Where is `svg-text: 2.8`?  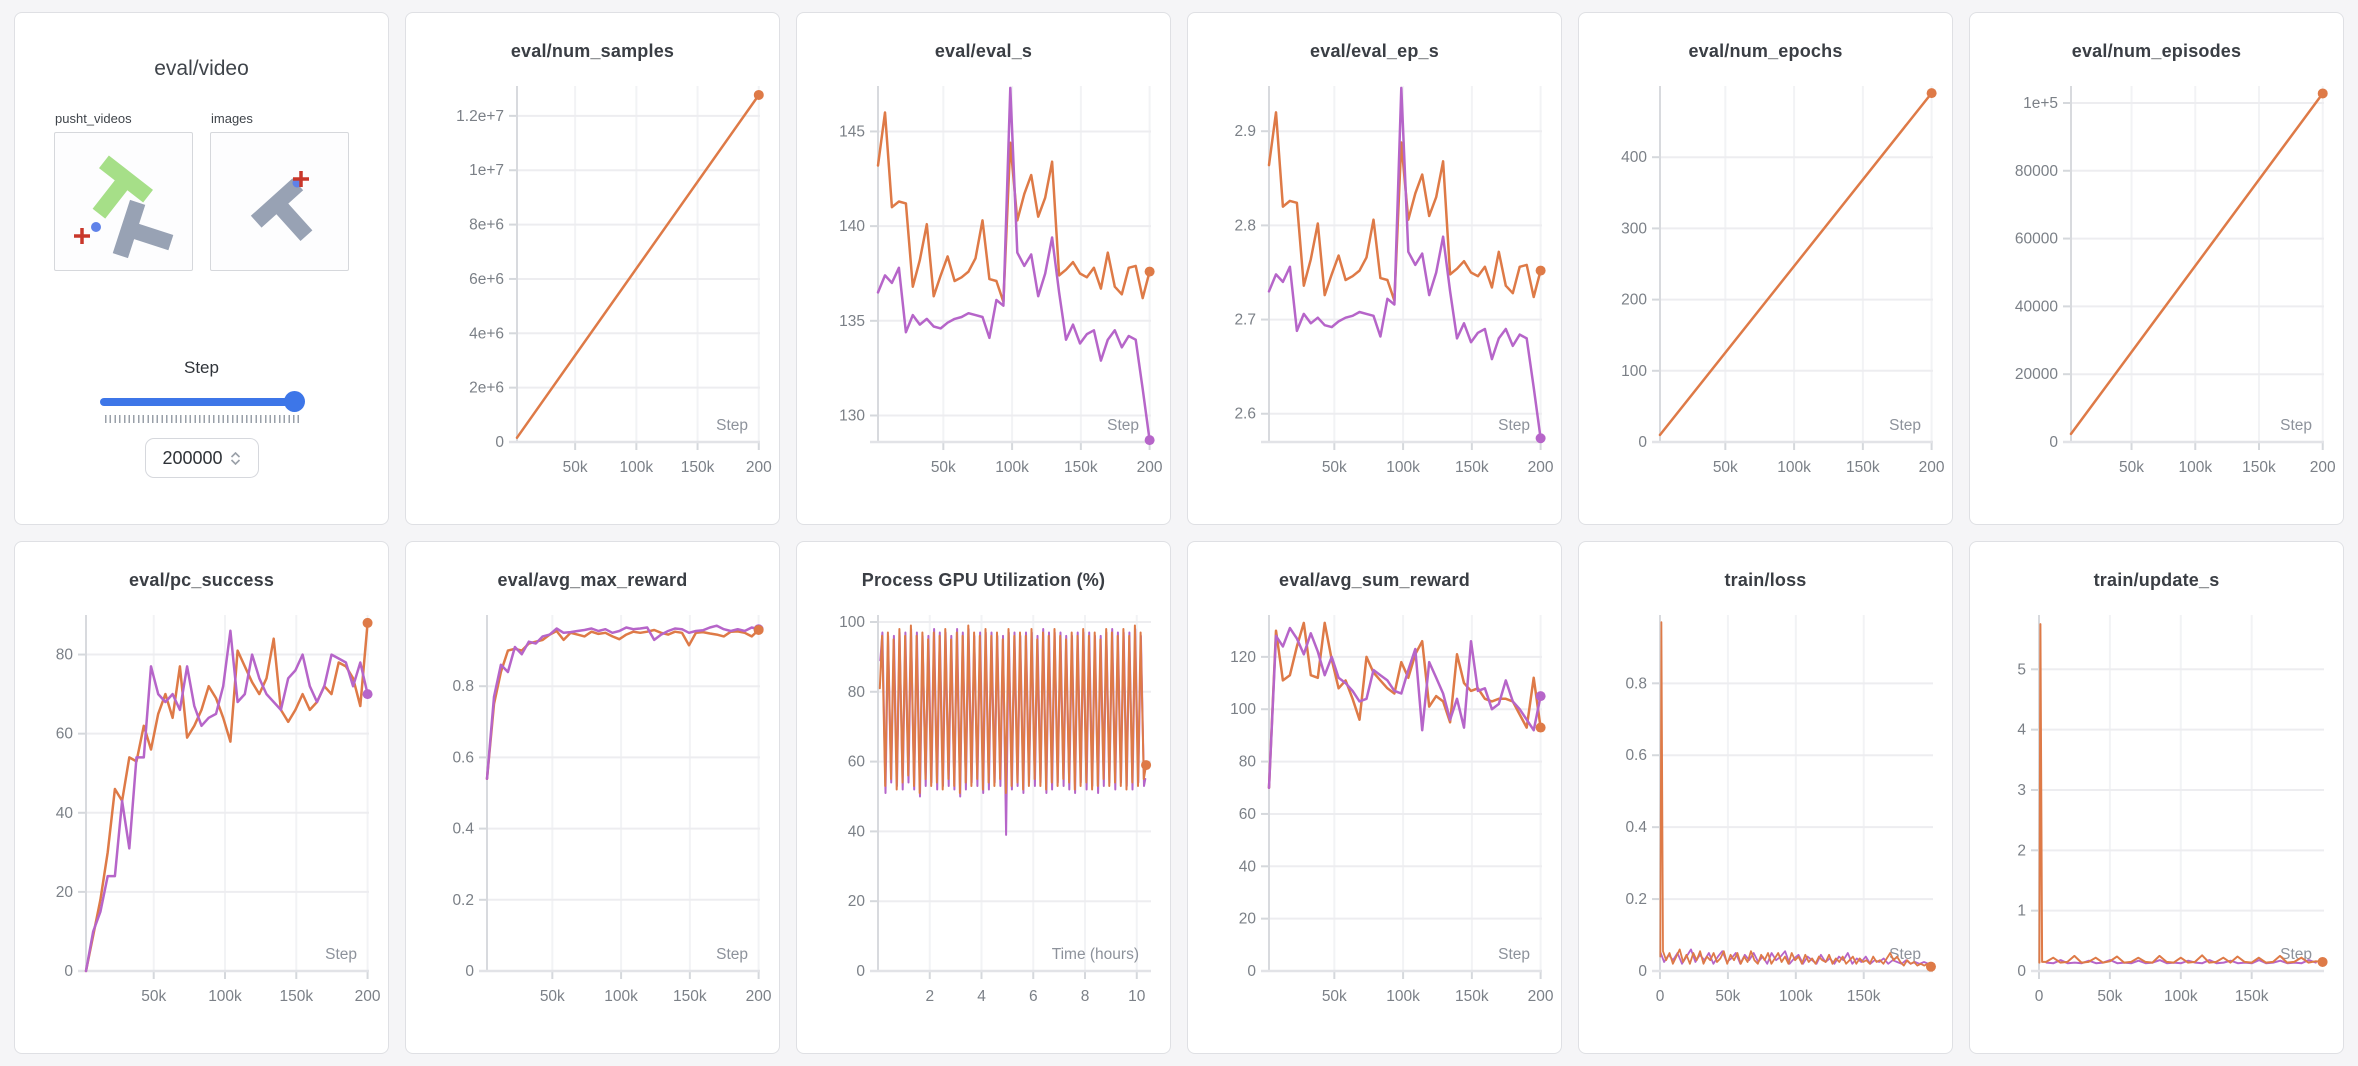 svg-text: 2.8 is located at coordinates (1245, 225).